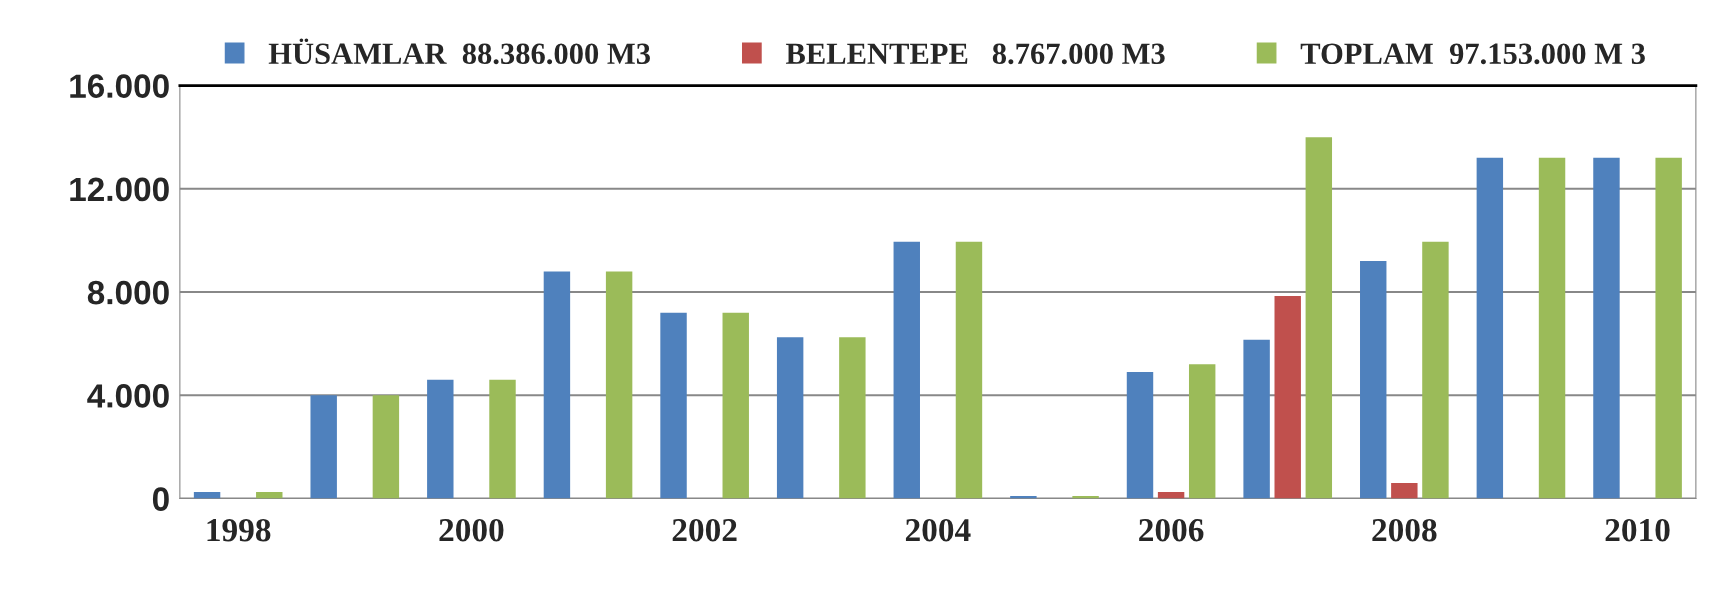 This screenshot has height=590, width=1713. What do you see at coordinates (119, 189) in the screenshot?
I see `y-tick-label: 12.000` at bounding box center [119, 189].